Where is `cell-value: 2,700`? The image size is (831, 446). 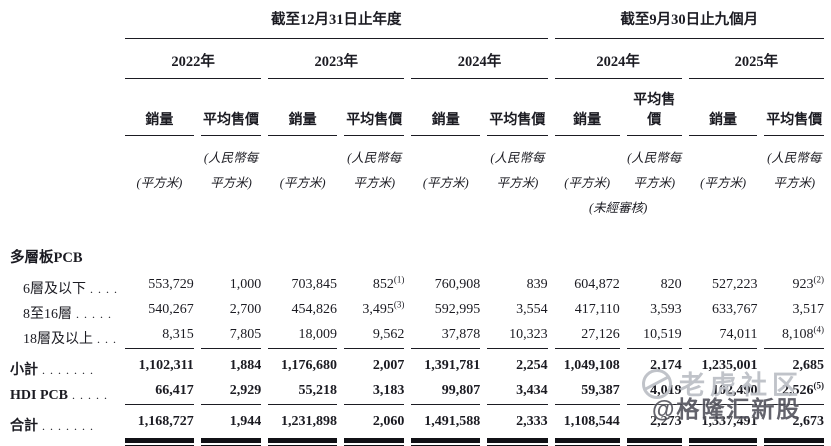 cell-value: 2,700 is located at coordinates (245, 309).